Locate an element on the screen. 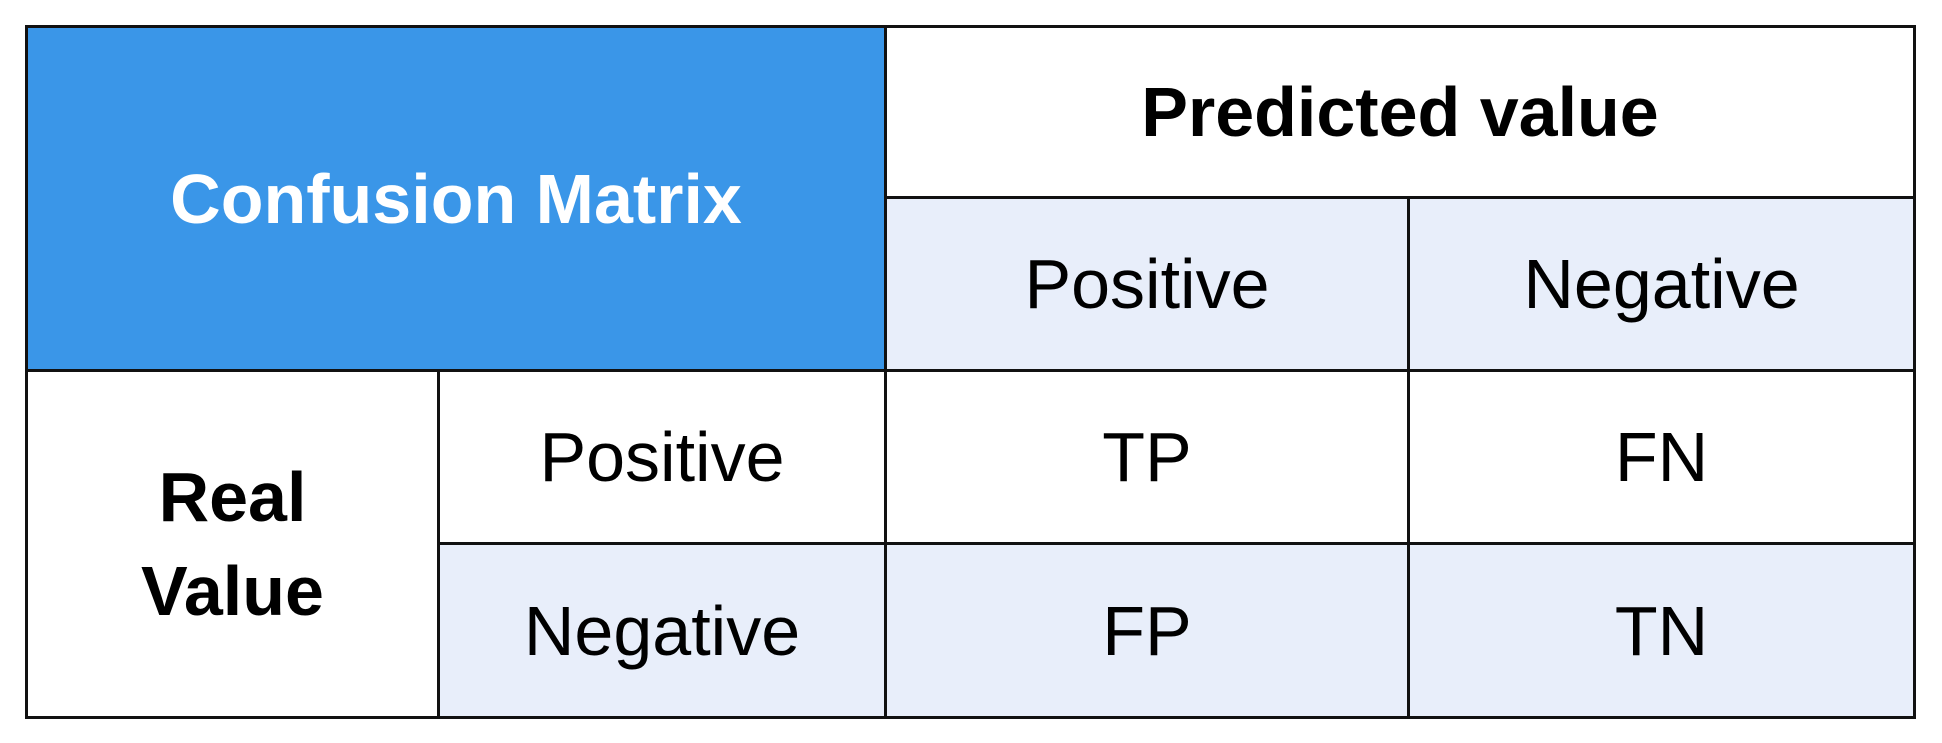 The height and width of the screenshot is (743, 1942). cell: TN is located at coordinates (1661, 630).